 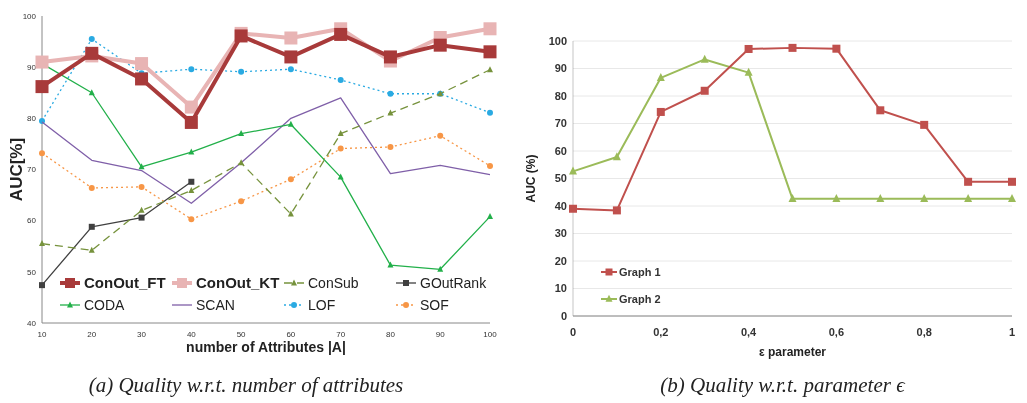 I want to click on x-tick-label: 30, so click(x=142, y=334).